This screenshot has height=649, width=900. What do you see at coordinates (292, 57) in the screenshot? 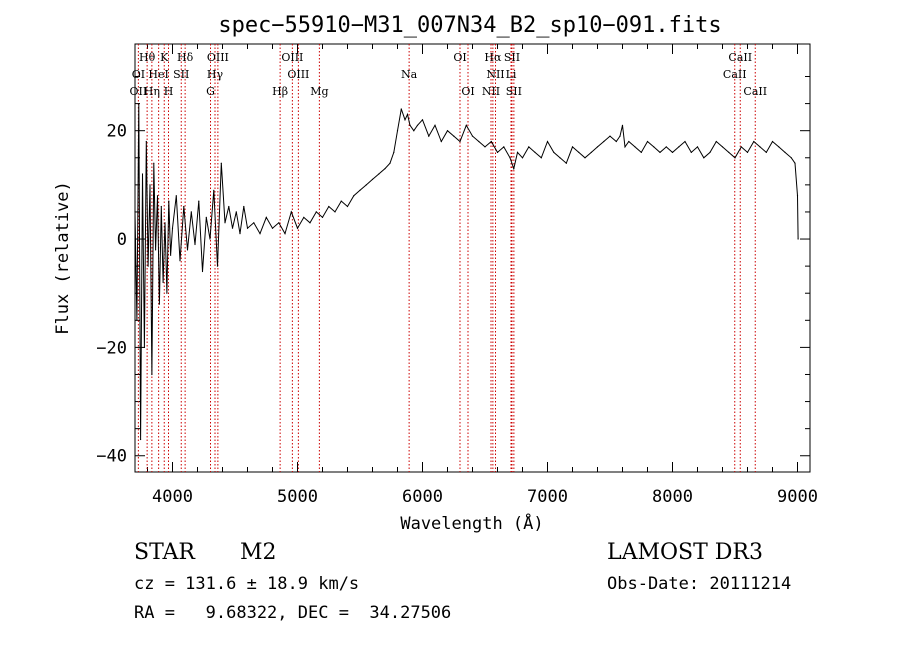
I see `spectral-line-label: OIII` at bounding box center [292, 57].